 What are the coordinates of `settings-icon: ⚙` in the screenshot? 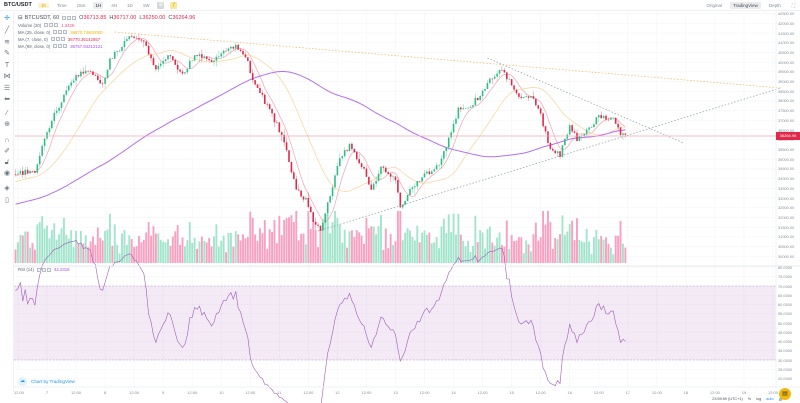 It's located at (161, 5).